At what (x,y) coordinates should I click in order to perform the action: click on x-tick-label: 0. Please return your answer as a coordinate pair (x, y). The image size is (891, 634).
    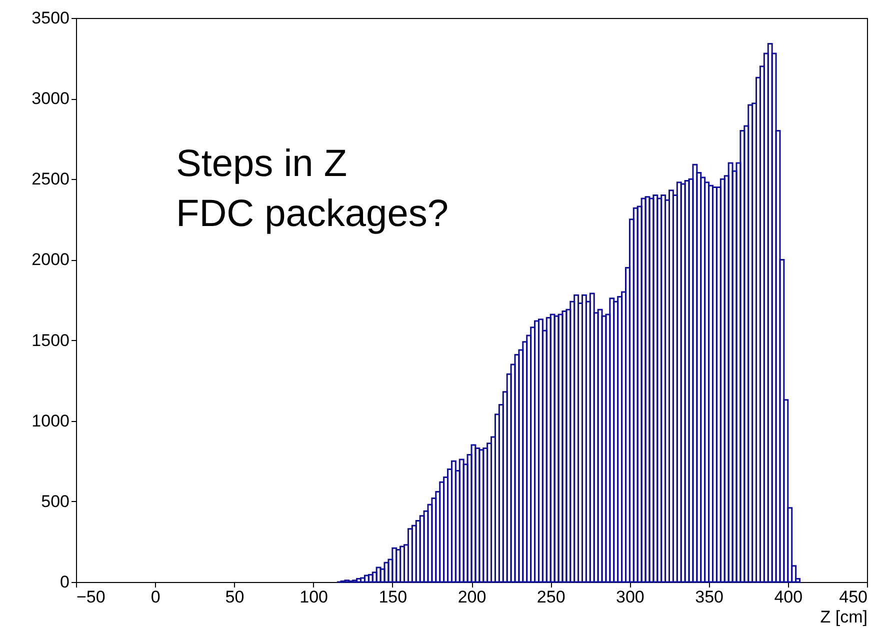
    Looking at the image, I should click on (155, 597).